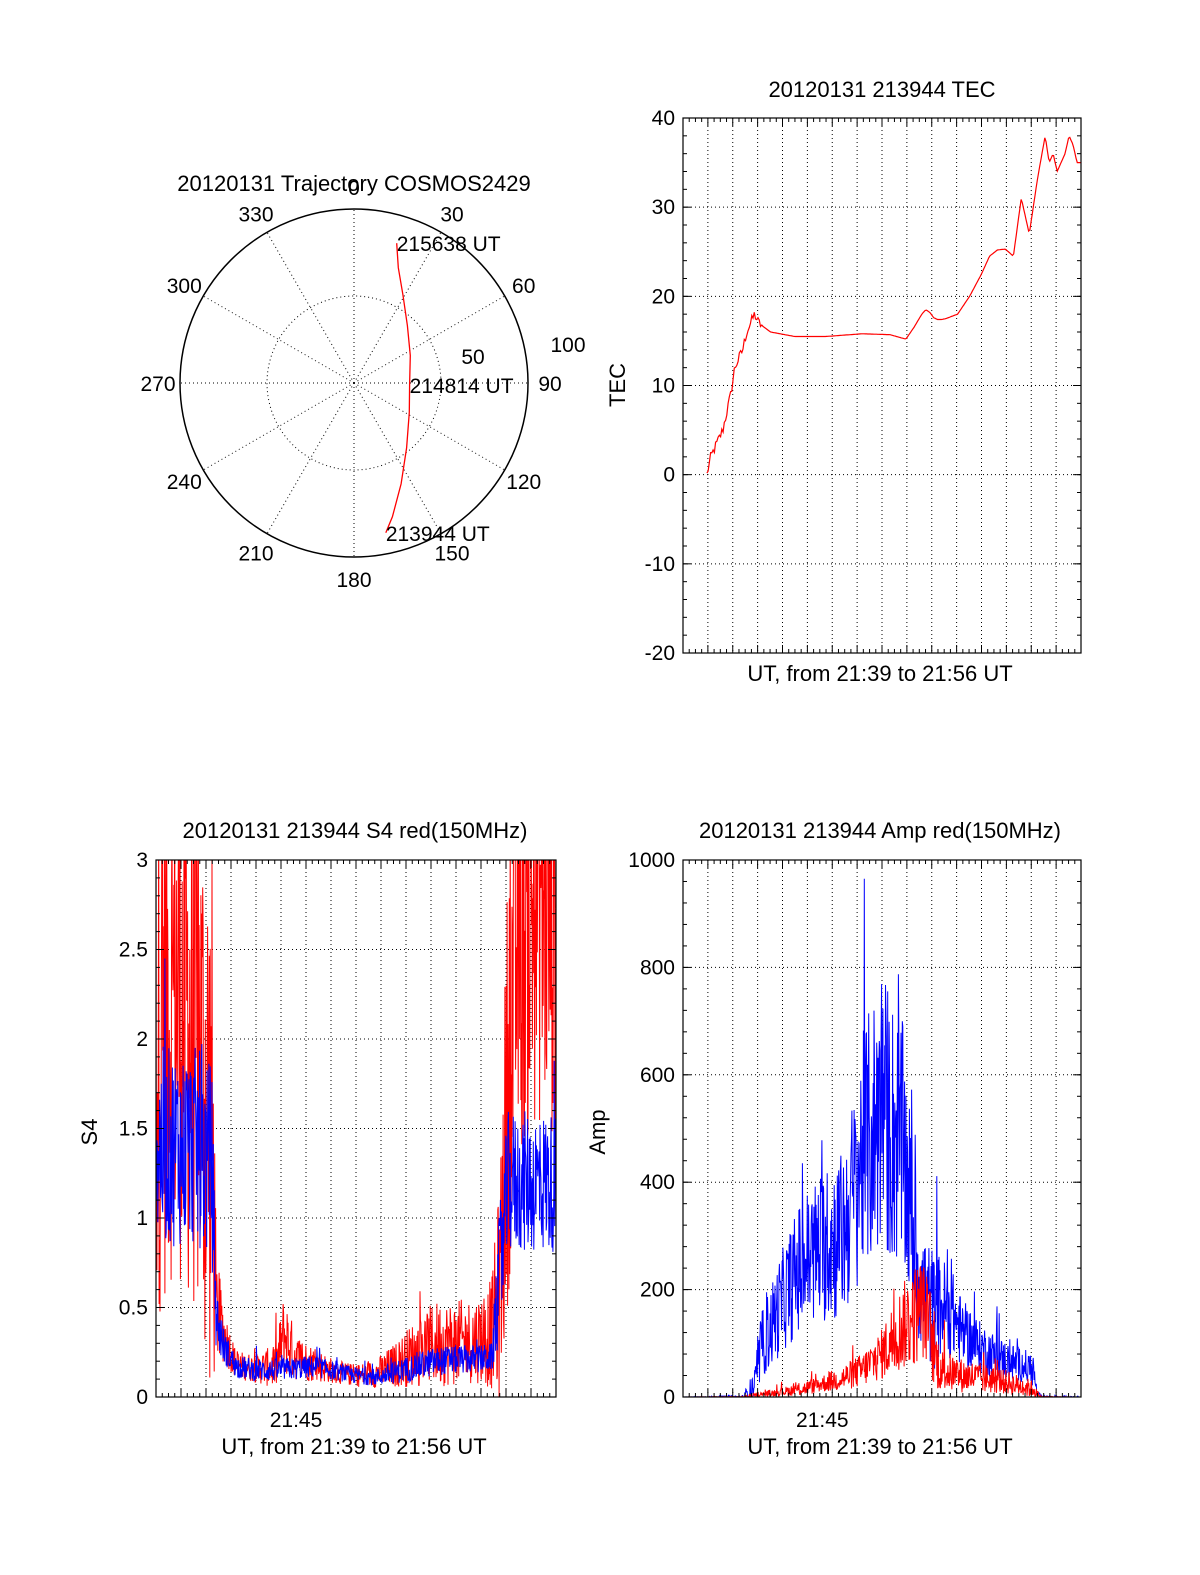 The image size is (1200, 1575). I want to click on amp-series-blue-line, so click(882, 1137).